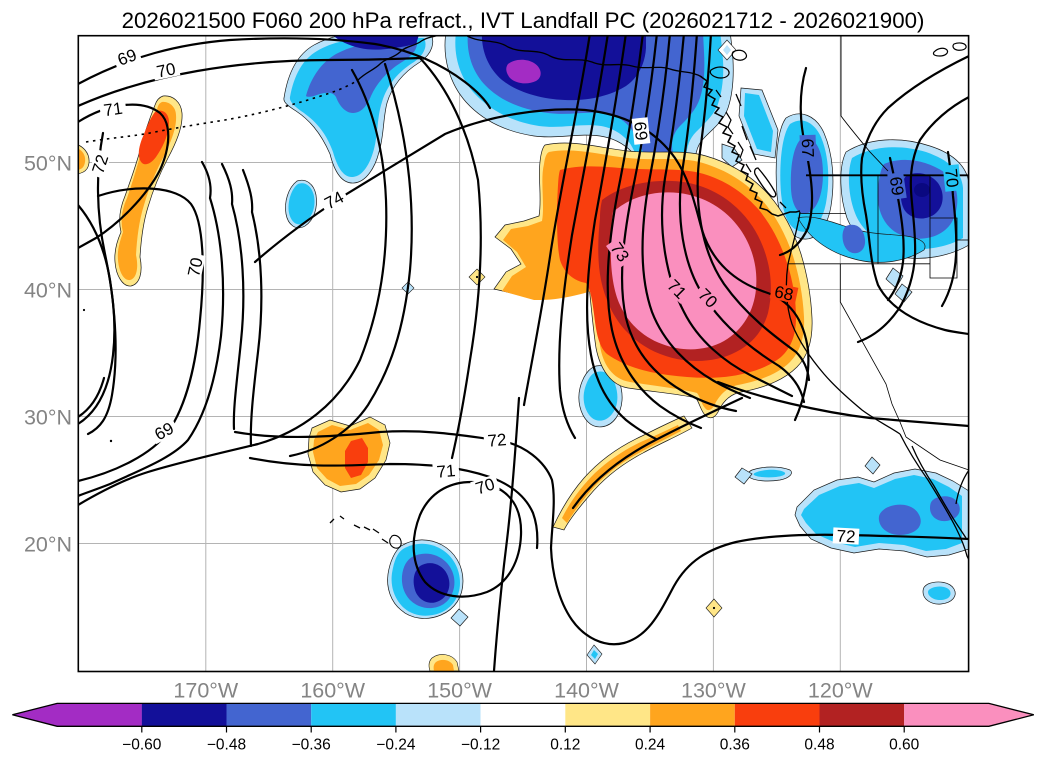  Describe the element at coordinates (396, 745) in the screenshot. I see `svg-text: −0.24` at that location.